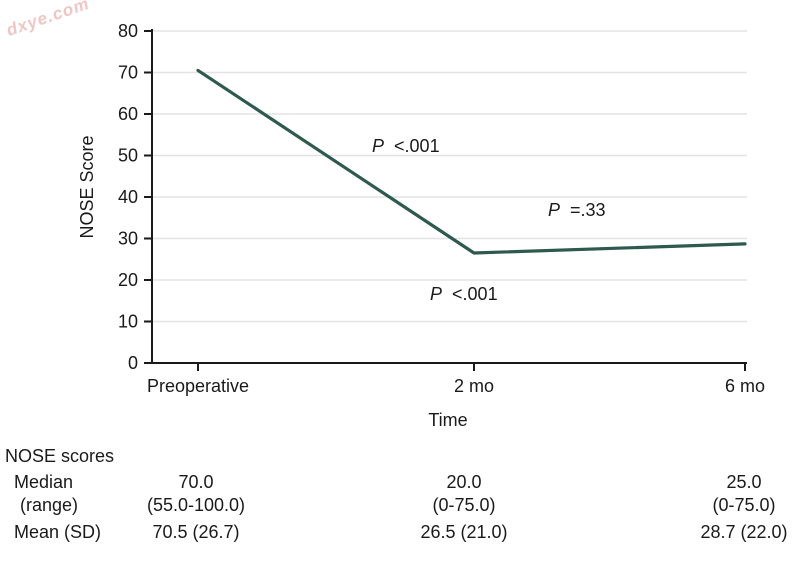  Describe the element at coordinates (447, 420) in the screenshot. I see `x-axis-title: Time` at that location.